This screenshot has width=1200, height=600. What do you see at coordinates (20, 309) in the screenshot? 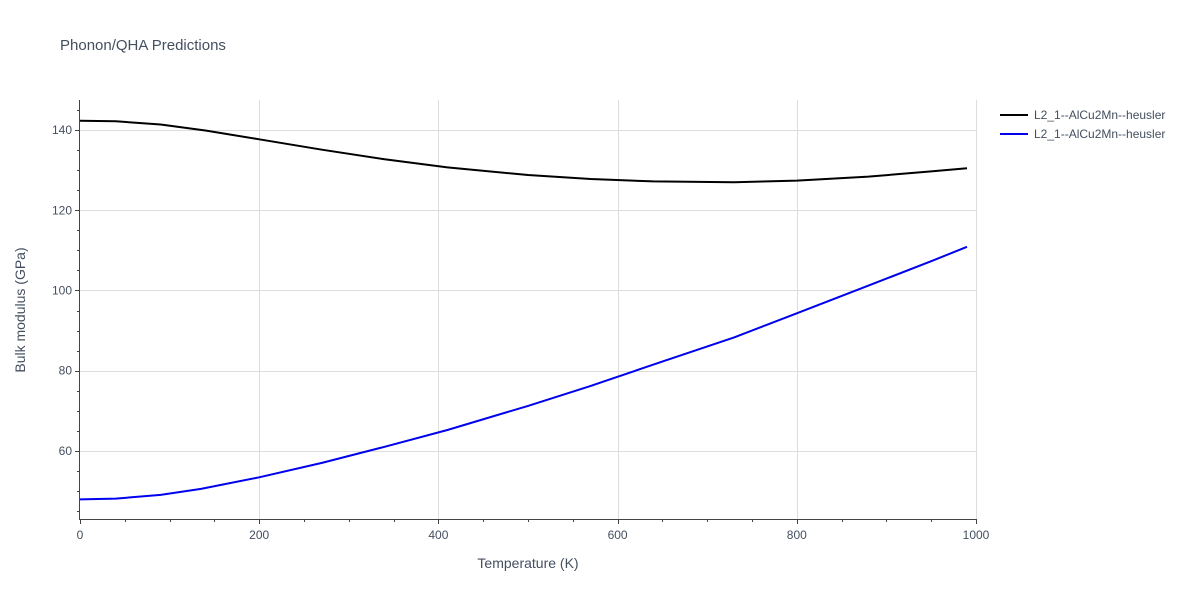
I see `y-axis-title: Bulk modulus (GPa)` at bounding box center [20, 309].